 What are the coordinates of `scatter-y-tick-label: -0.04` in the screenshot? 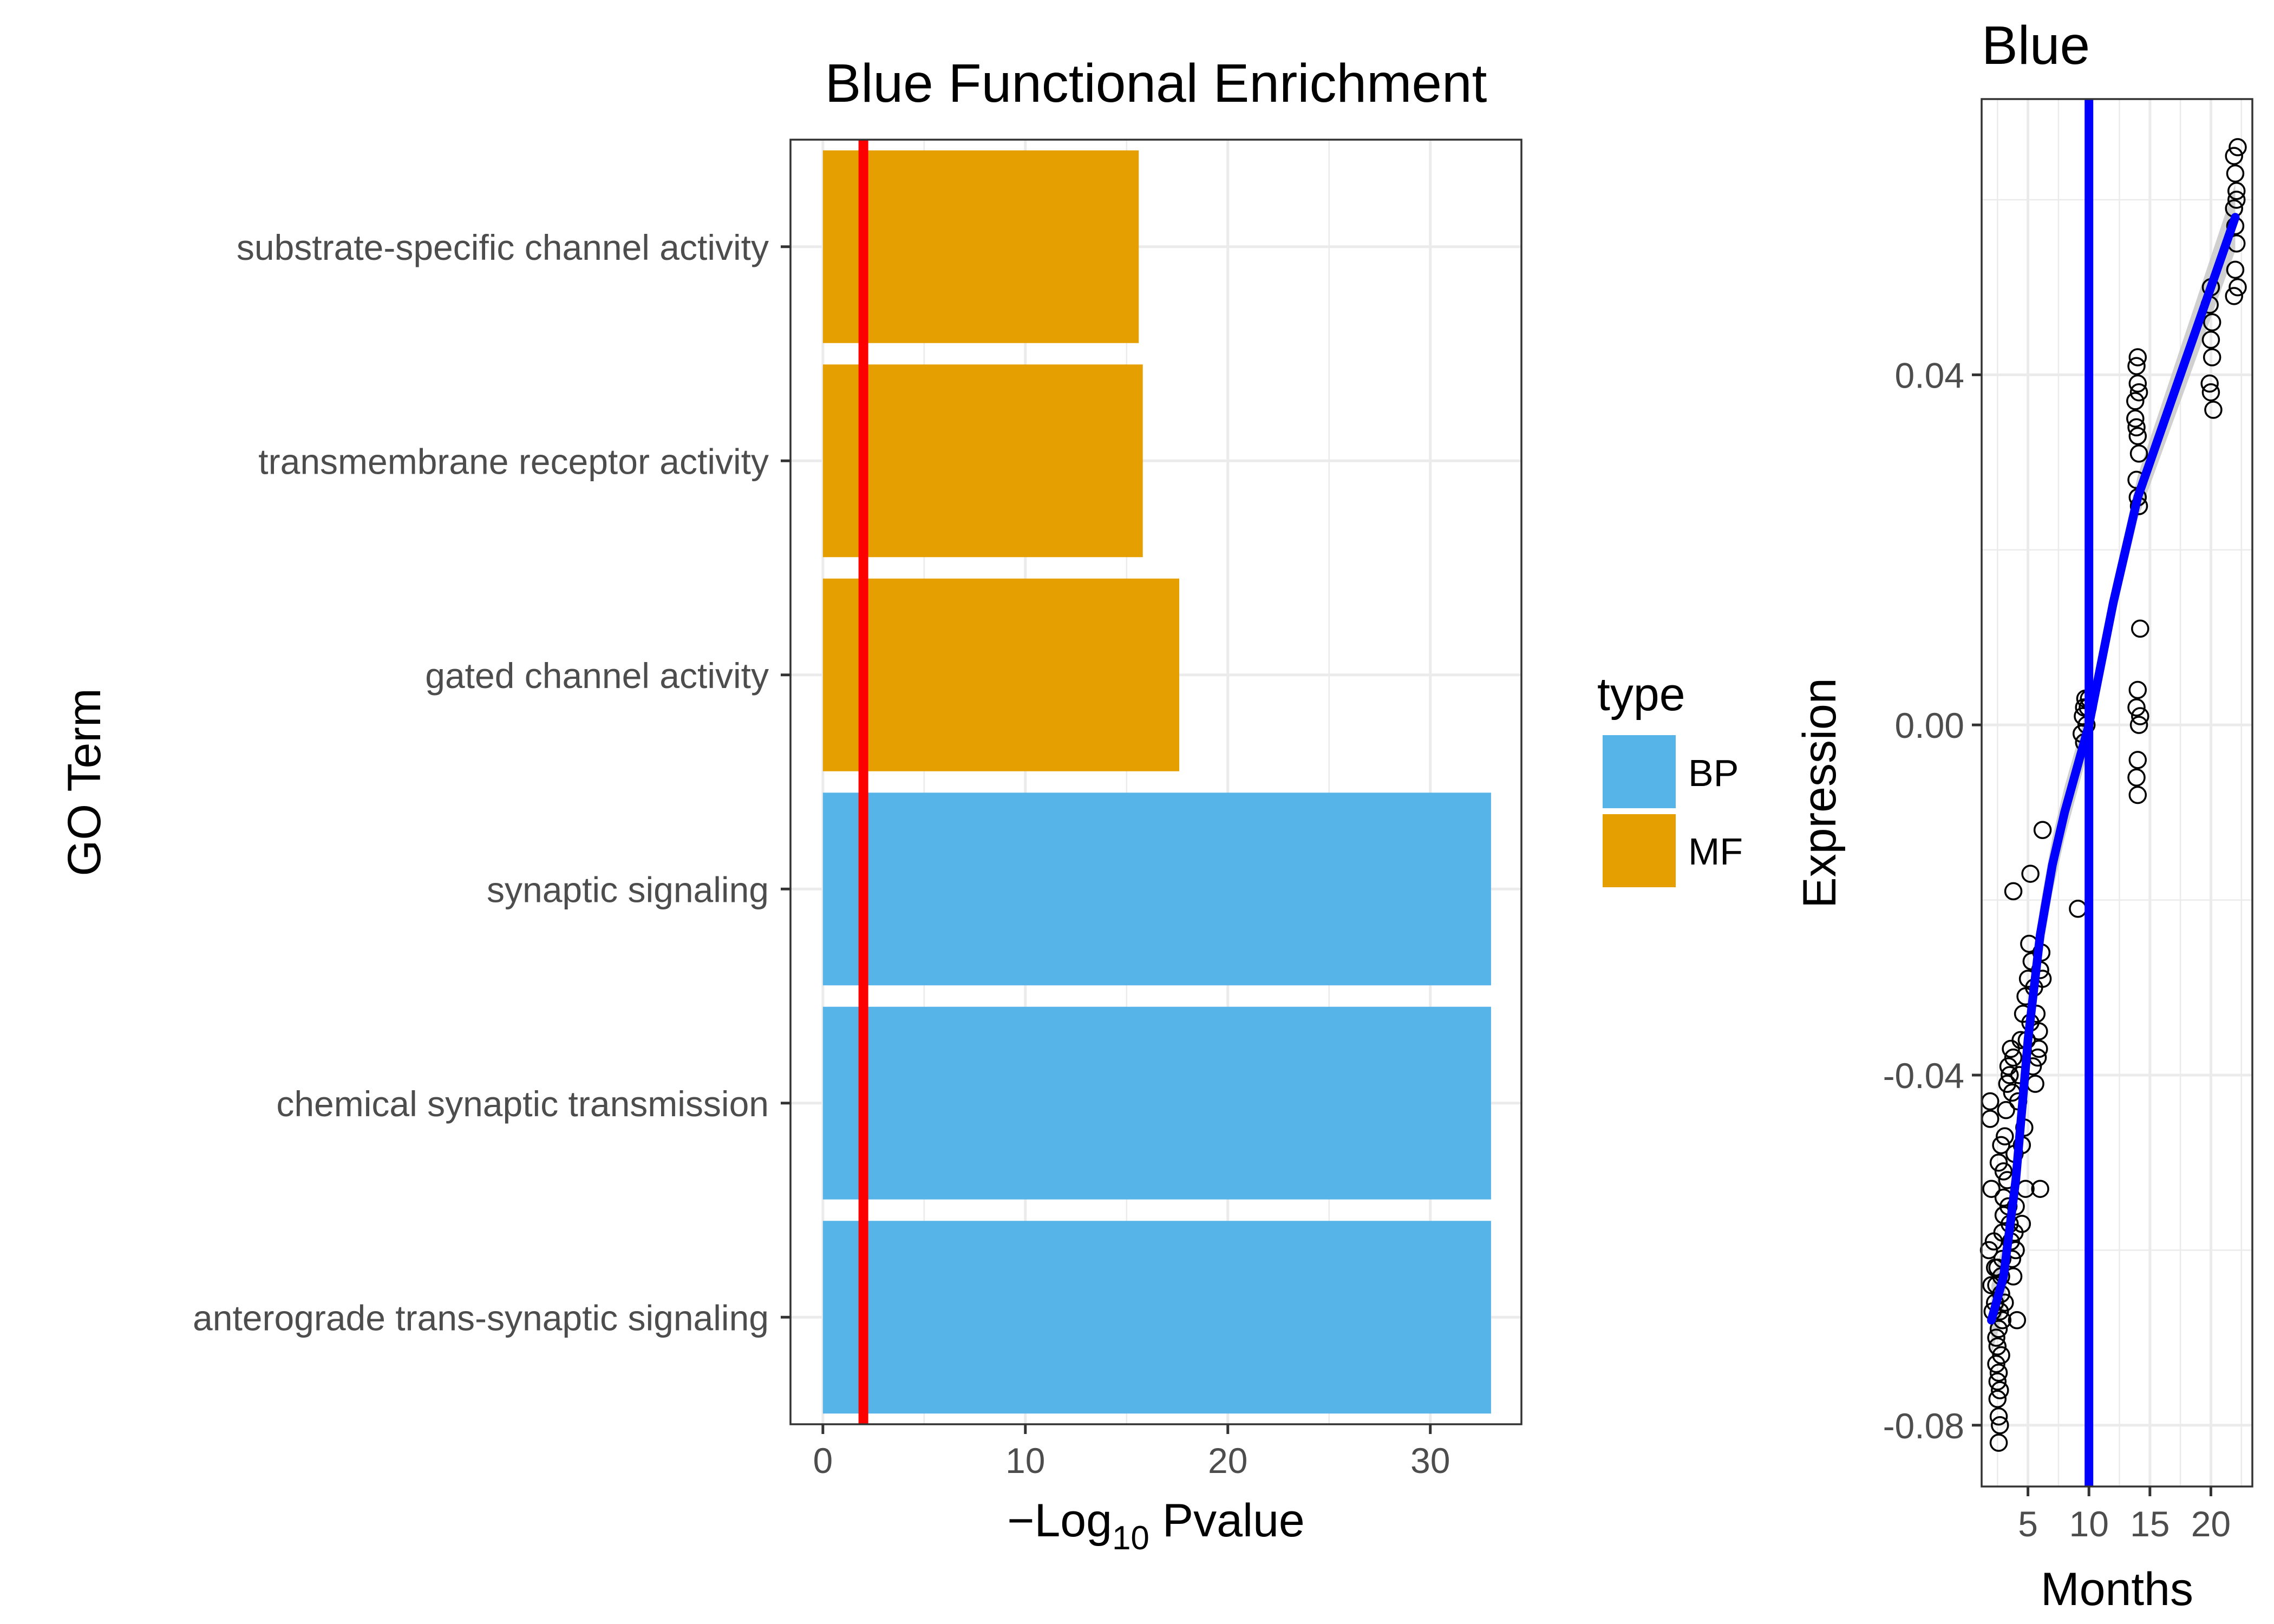 It's located at (1924, 1076).